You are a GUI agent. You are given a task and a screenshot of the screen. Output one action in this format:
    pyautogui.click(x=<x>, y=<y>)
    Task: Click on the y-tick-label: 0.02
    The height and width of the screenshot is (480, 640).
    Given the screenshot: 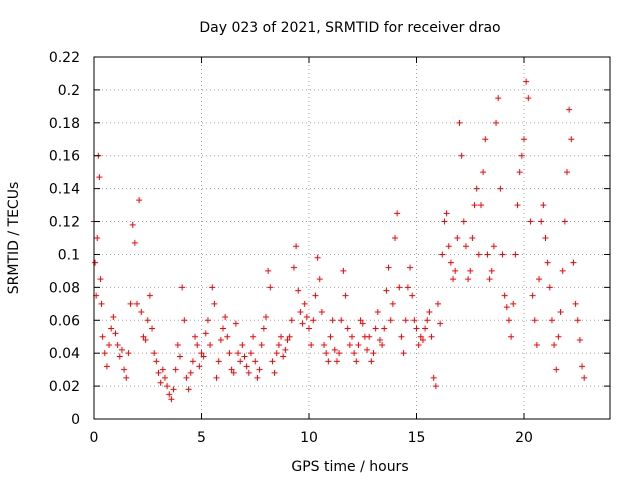 What is the action you would take?
    pyautogui.click(x=64, y=387)
    